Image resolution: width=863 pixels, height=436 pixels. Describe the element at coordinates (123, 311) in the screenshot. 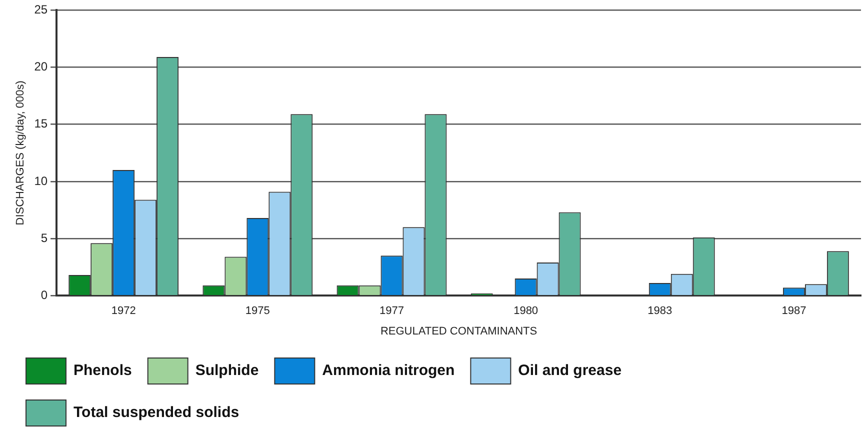

I see `x-tick-label: 1972` at that location.